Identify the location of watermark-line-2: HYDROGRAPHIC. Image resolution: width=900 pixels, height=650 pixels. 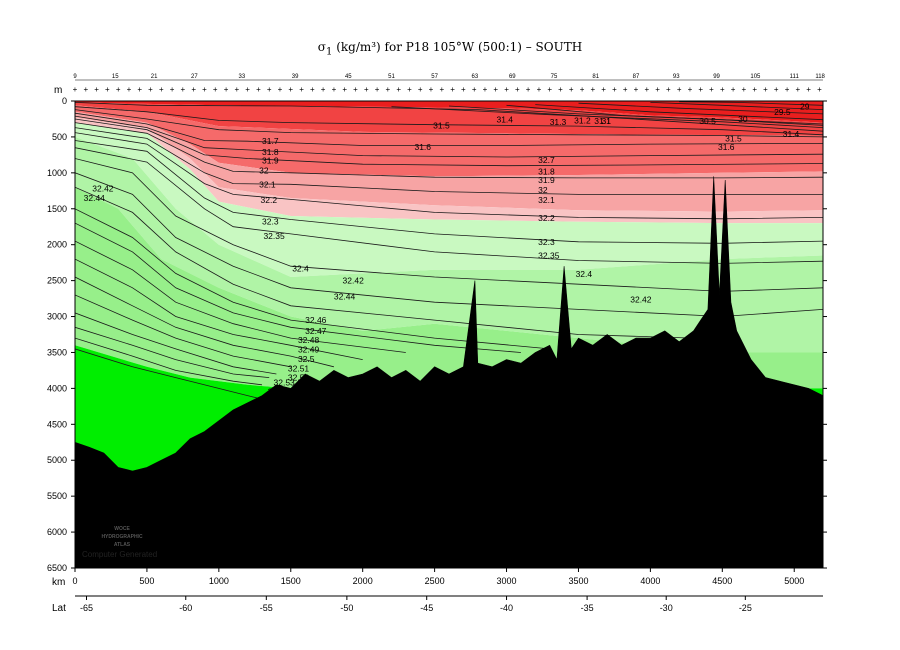
(122, 537).